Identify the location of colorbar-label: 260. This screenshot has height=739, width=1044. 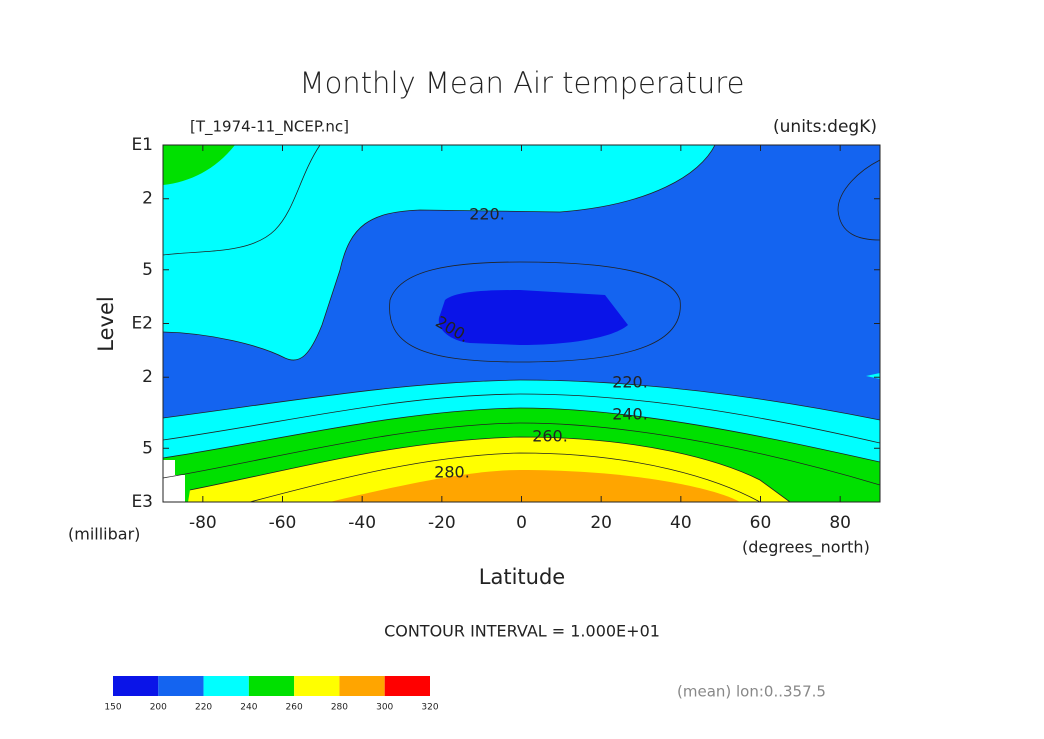
(294, 708).